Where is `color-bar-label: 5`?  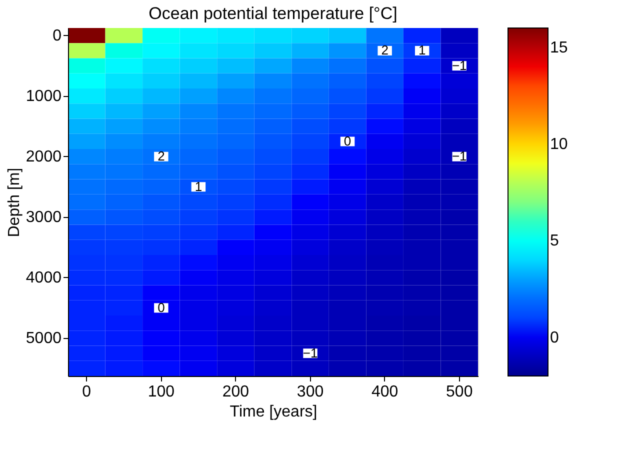 color-bar-label: 5 is located at coordinates (554, 241).